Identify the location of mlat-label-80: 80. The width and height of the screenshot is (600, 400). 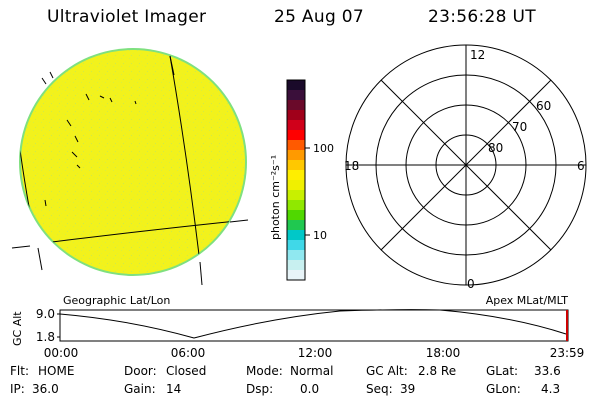
(495, 148).